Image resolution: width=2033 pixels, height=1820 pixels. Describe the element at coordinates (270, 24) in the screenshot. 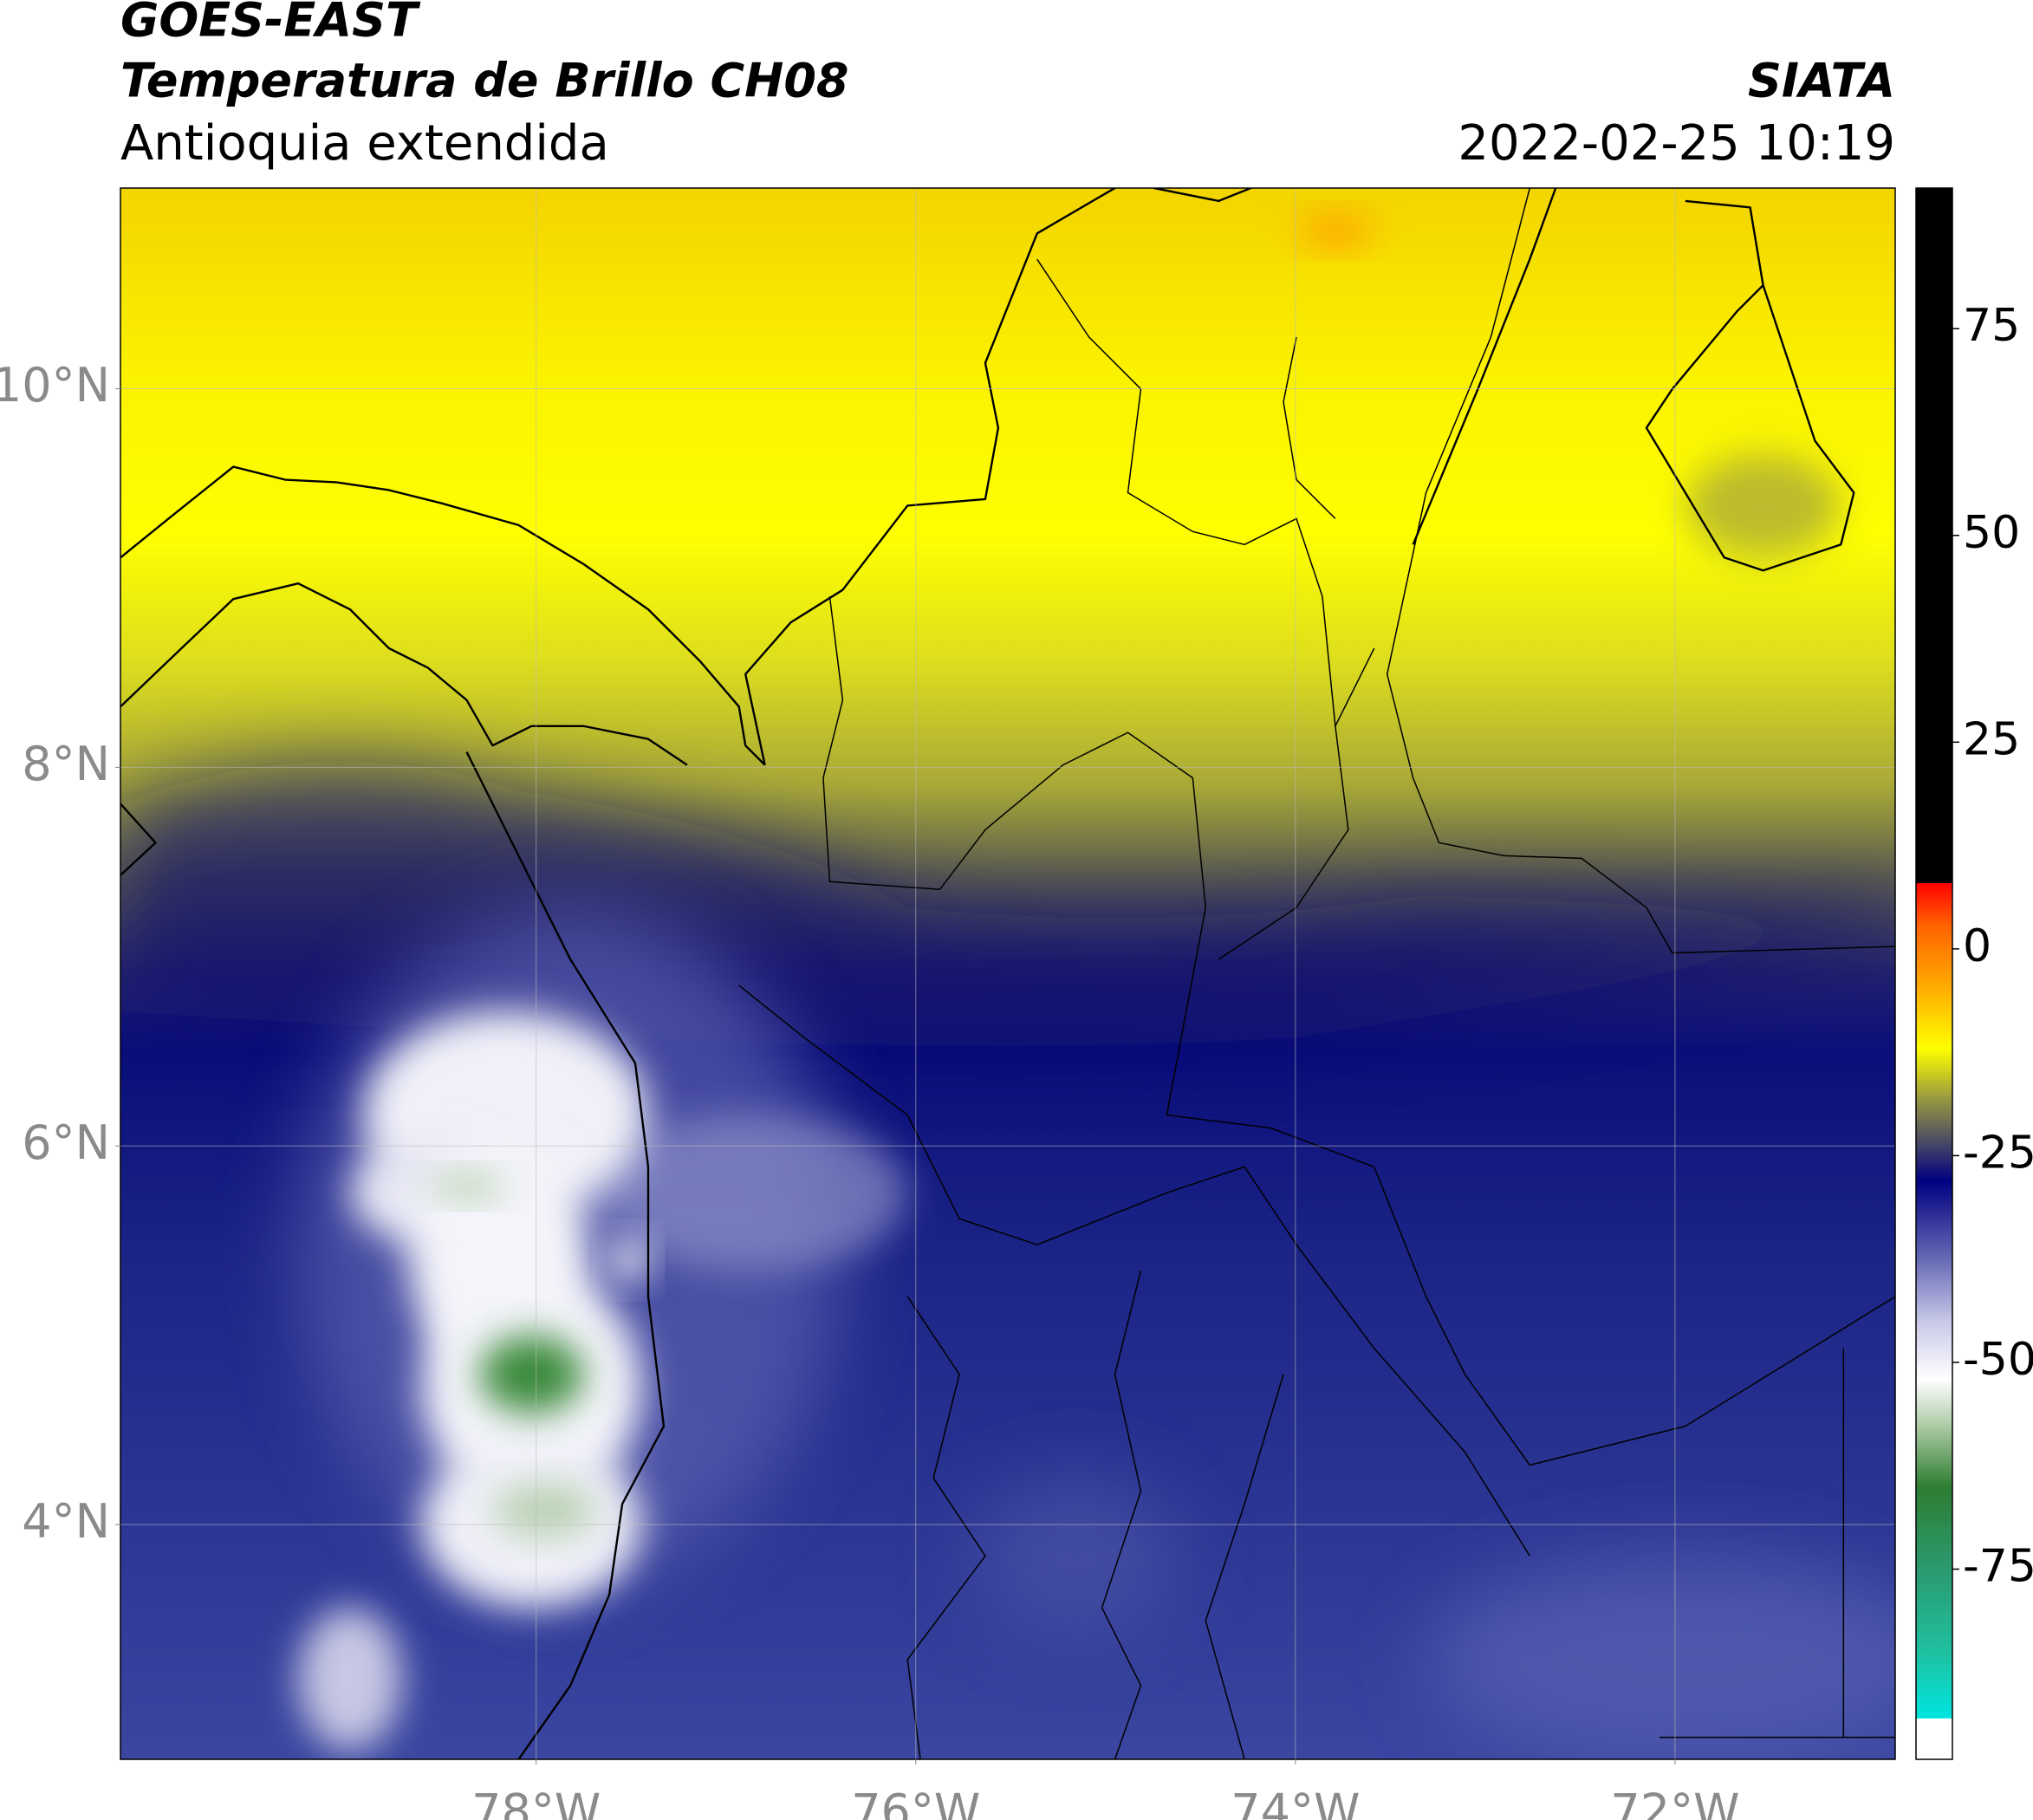

I see `title: GOES-EAST` at that location.